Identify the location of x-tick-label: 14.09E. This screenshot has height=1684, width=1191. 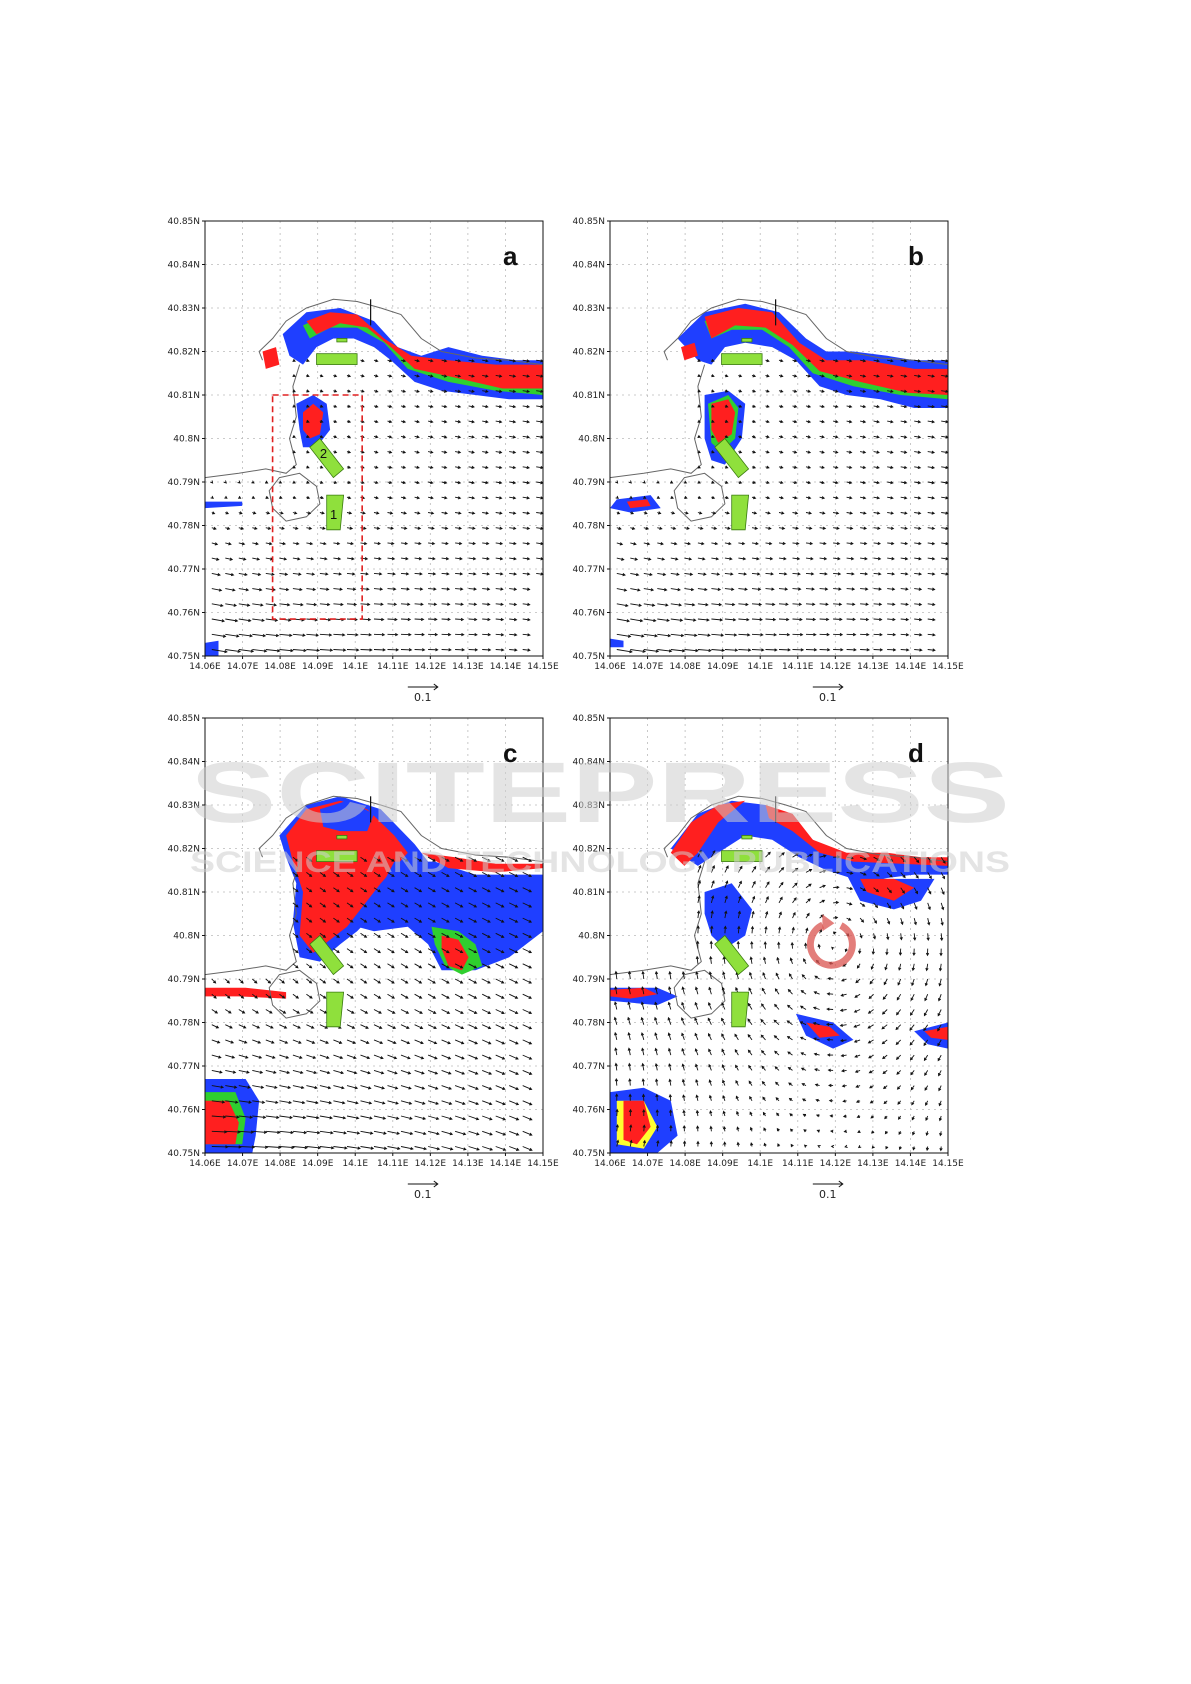
(723, 1164).